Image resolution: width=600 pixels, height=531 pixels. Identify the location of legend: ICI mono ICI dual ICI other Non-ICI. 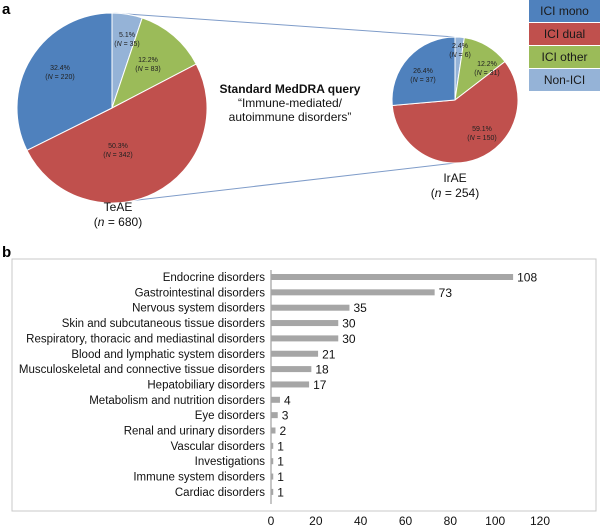
(564, 45).